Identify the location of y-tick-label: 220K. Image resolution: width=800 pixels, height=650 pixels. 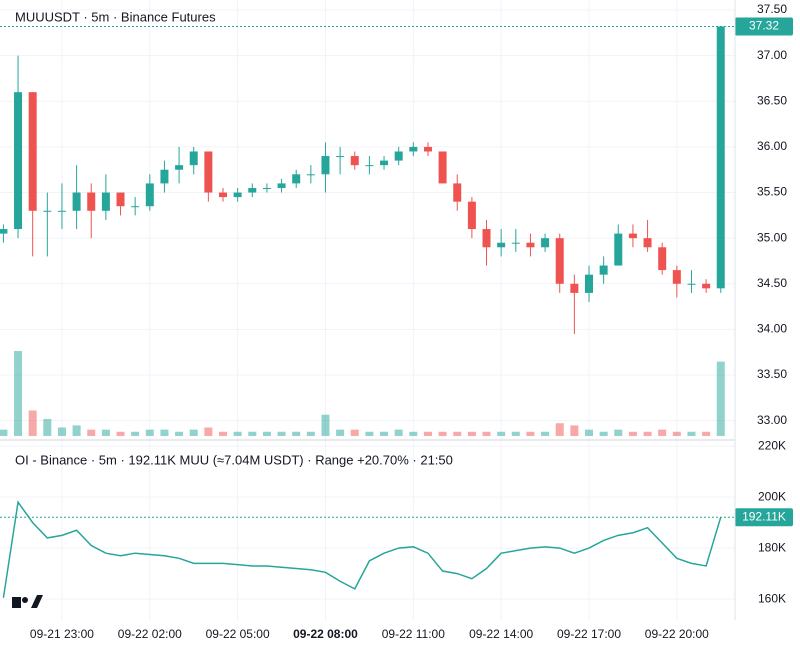
(772, 445).